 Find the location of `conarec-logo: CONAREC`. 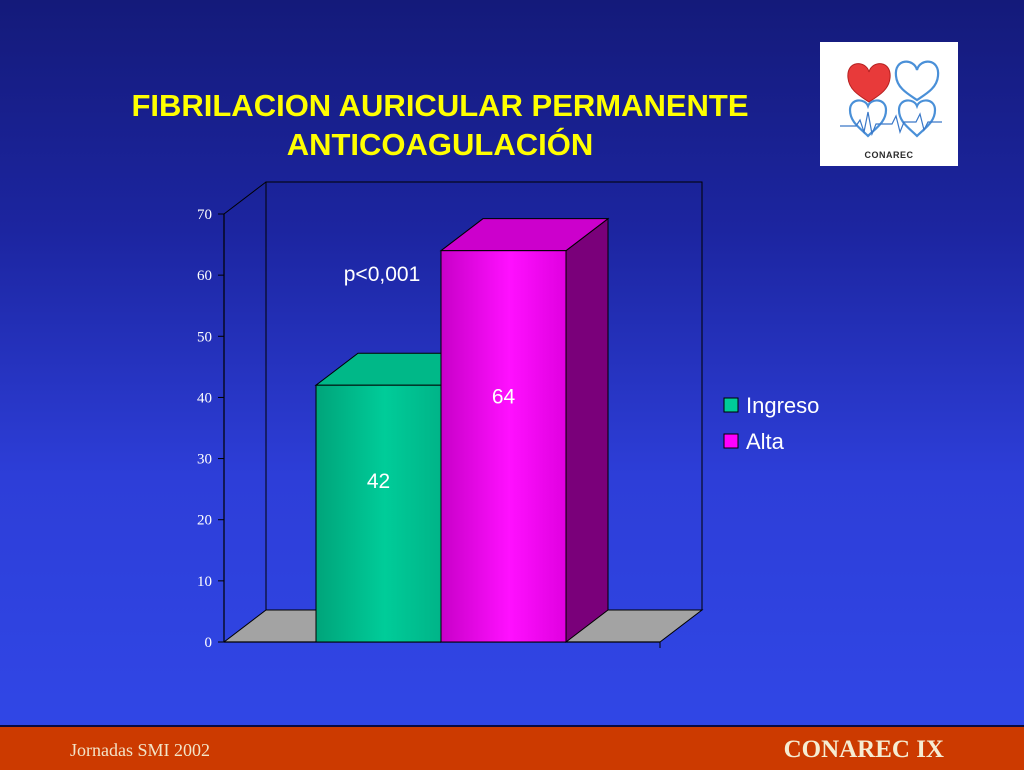

conarec-logo: CONAREC is located at coordinates (889, 104).